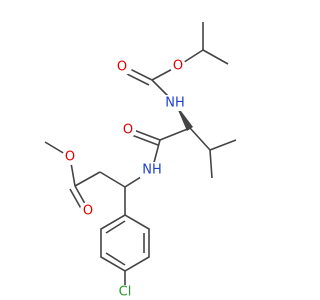 This screenshot has width=320, height=300. What do you see at coordinates (125, 292) in the screenshot?
I see `atom-label: Cl` at bounding box center [125, 292].